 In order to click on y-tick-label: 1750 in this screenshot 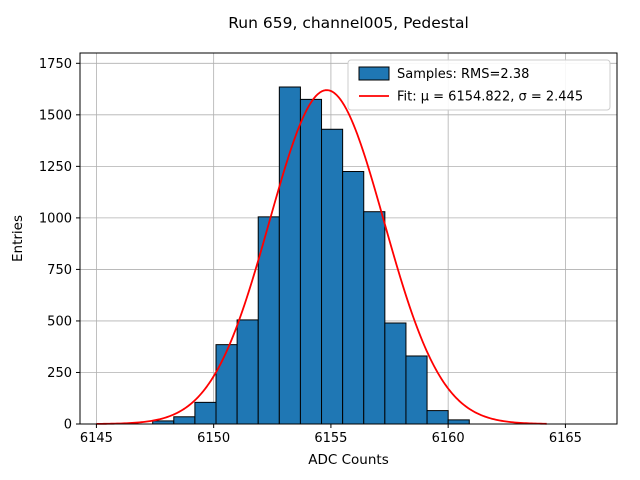, I will do `click(55, 64)`.